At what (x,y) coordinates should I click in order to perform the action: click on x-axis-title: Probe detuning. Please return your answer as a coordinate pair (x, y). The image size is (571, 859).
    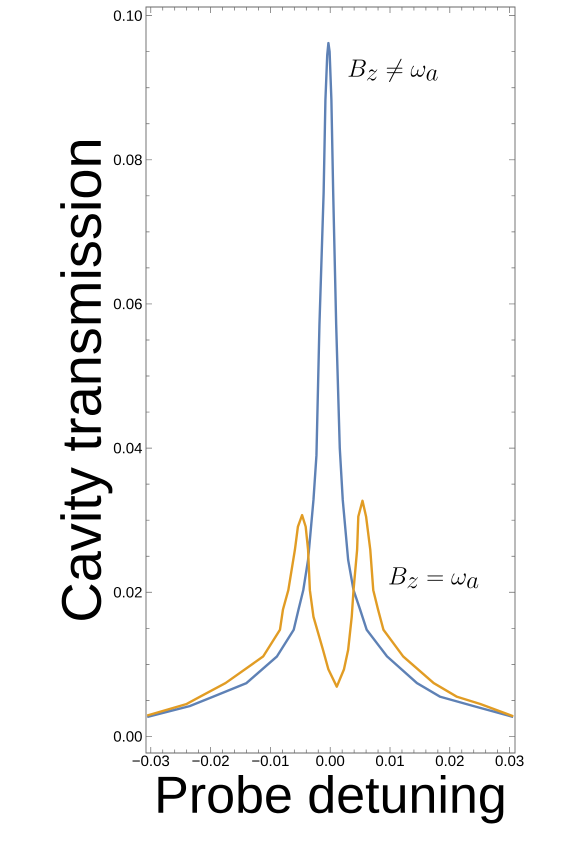
    Looking at the image, I should click on (331, 799).